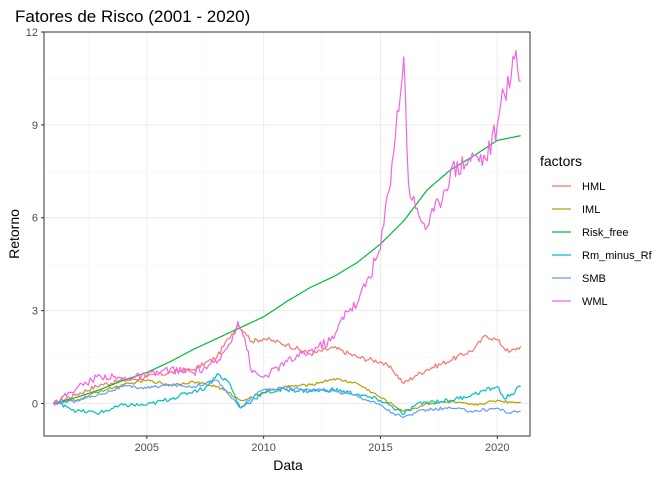 The height and width of the screenshot is (485, 672). Describe the element at coordinates (263, 448) in the screenshot. I see `x-tick-label: 2010` at that location.